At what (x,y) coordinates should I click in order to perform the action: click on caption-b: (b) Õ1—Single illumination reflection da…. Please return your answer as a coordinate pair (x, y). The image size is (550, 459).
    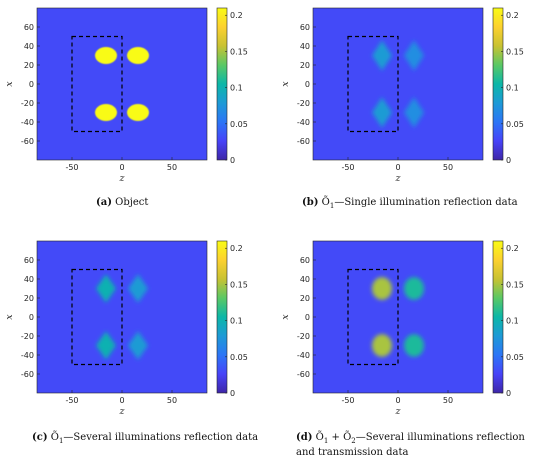
    Looking at the image, I should click on (410, 203).